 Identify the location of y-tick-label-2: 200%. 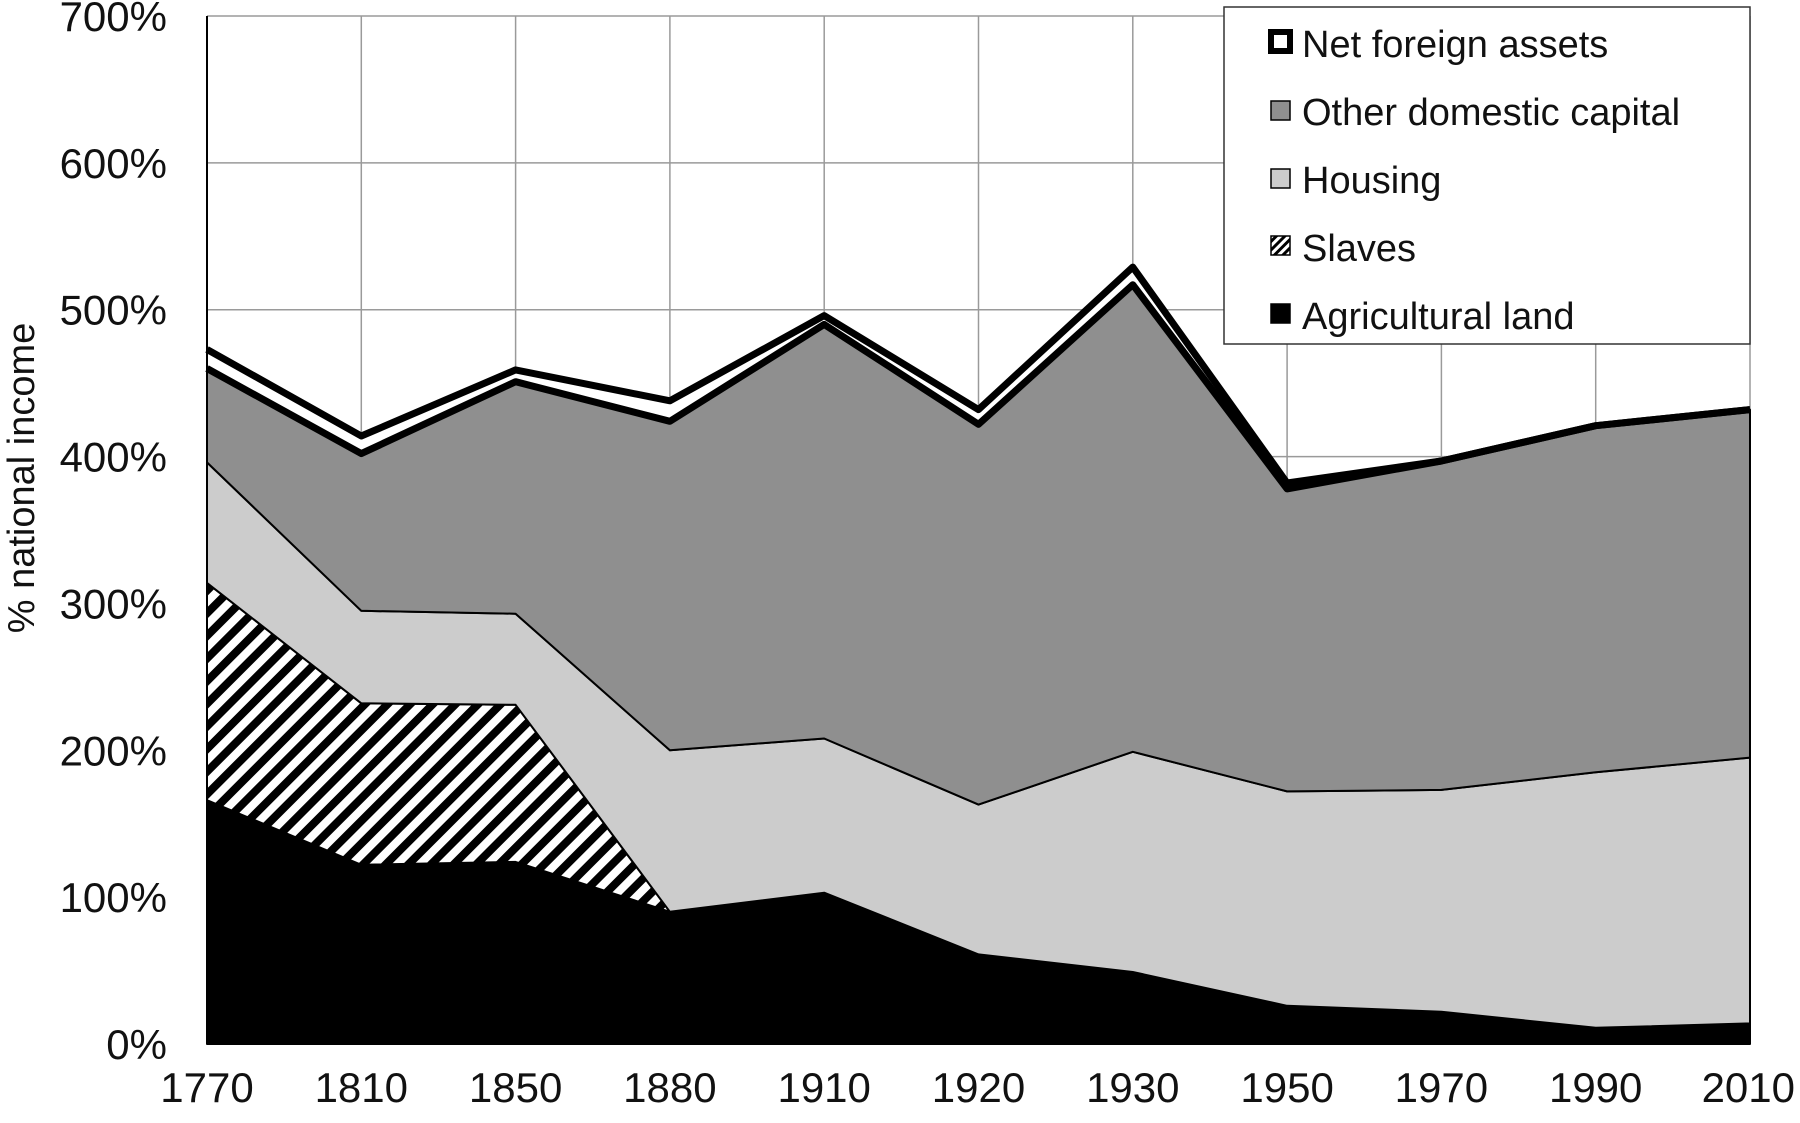
(113, 750).